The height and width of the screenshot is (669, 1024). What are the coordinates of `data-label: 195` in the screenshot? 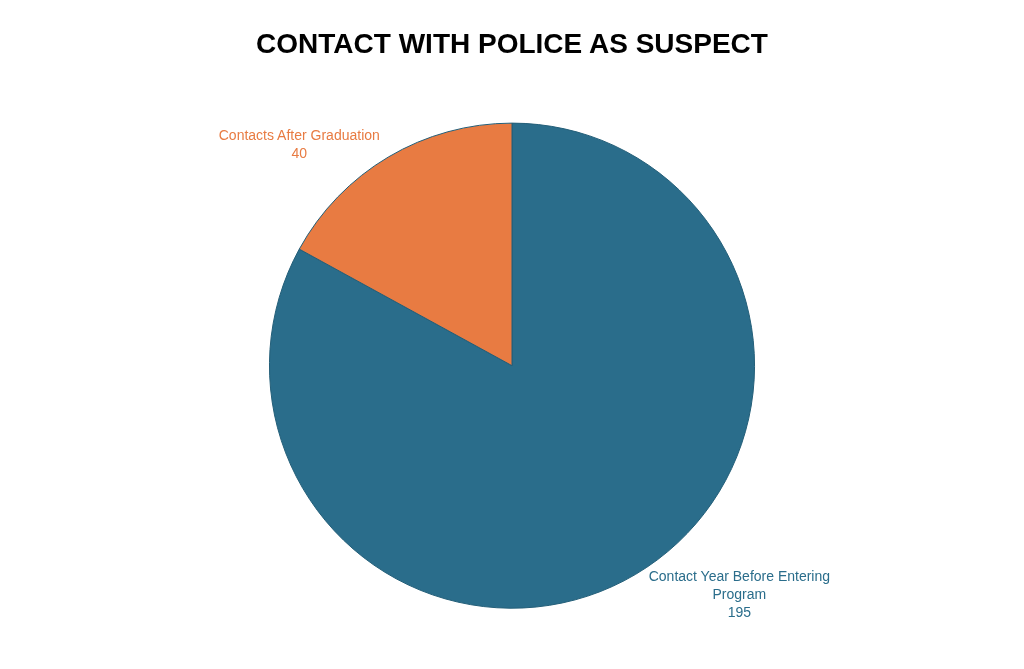 It's located at (739, 611).